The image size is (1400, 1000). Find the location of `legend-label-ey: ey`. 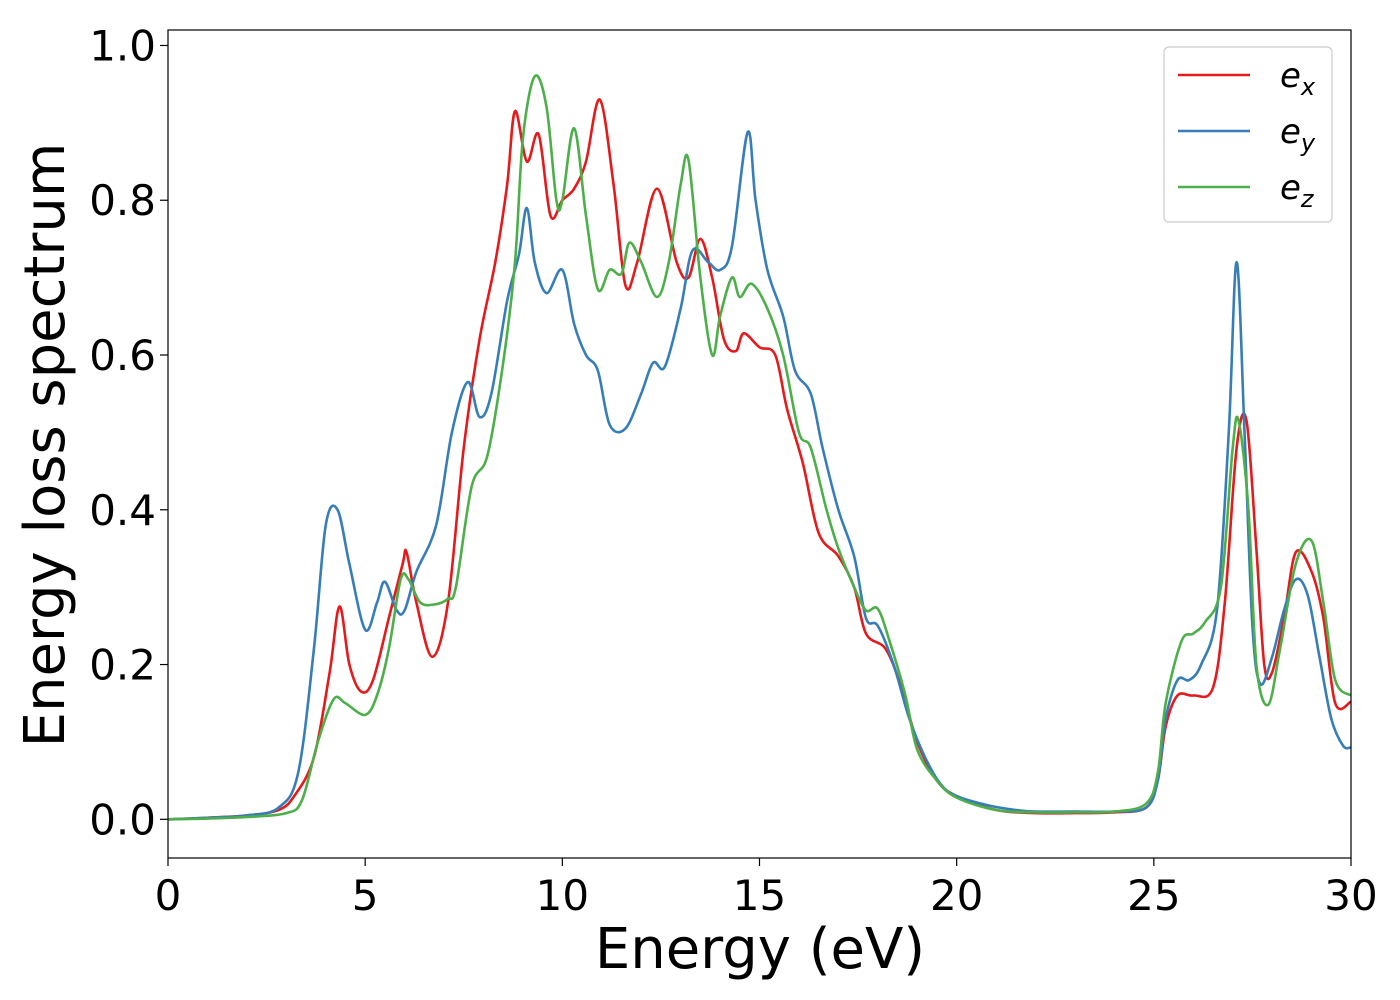

legend-label-ey: ey is located at coordinates (1298, 134).